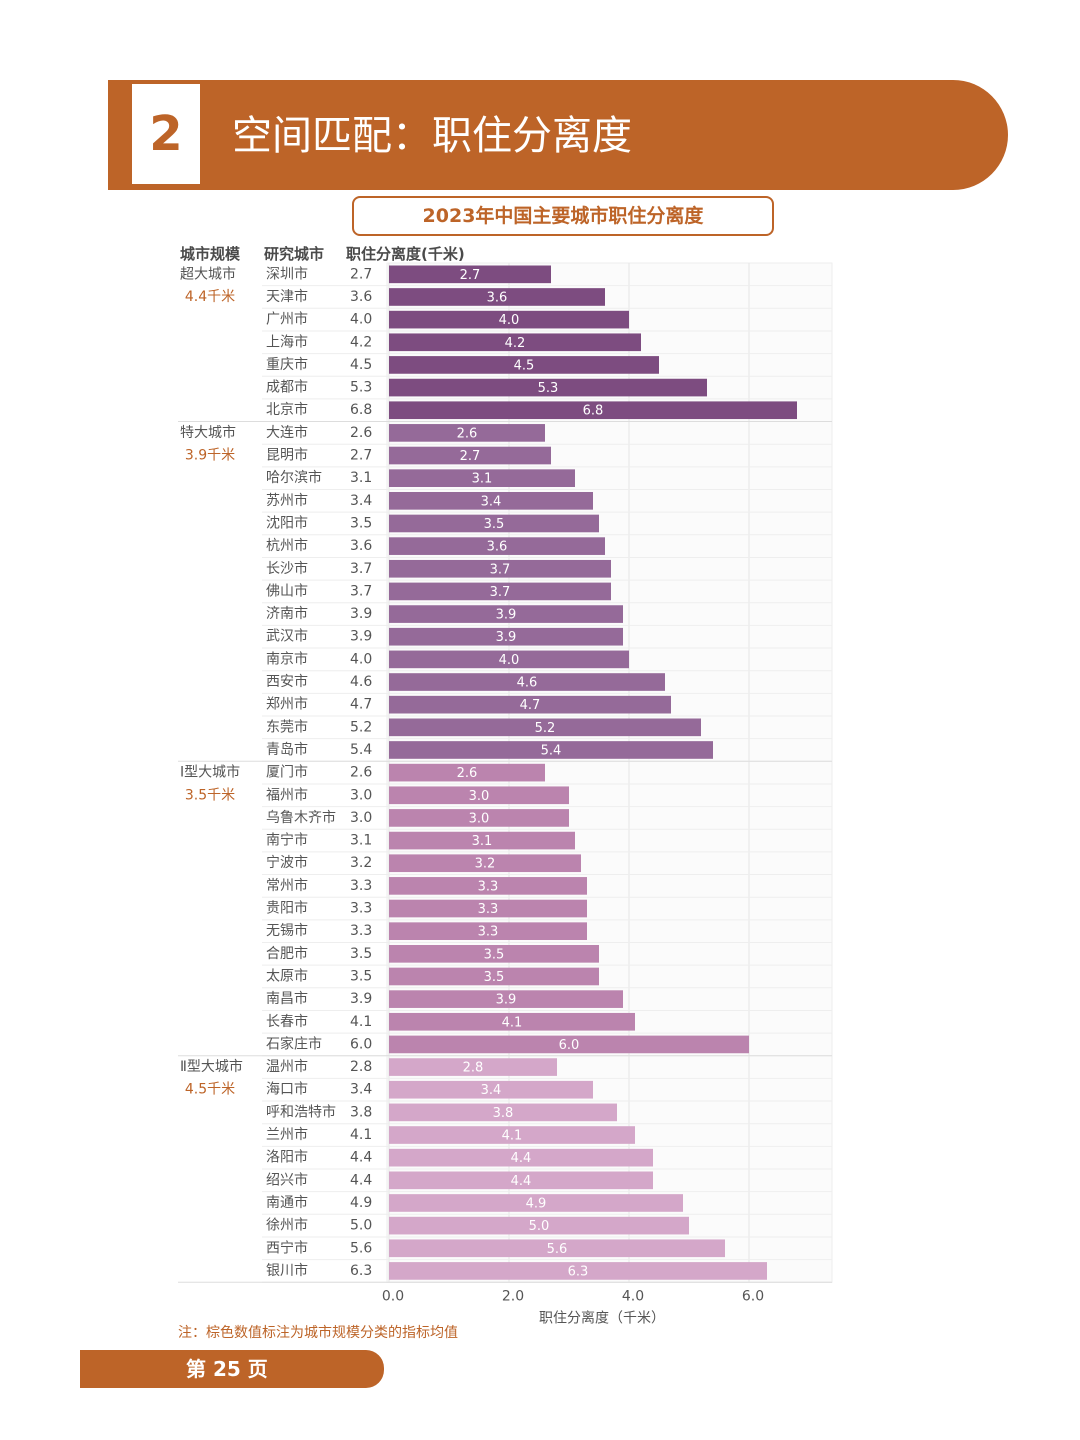 This screenshot has height=1440, width=1080. Describe the element at coordinates (287, 908) in the screenshot. I see `city-name: 贵阳市` at that location.